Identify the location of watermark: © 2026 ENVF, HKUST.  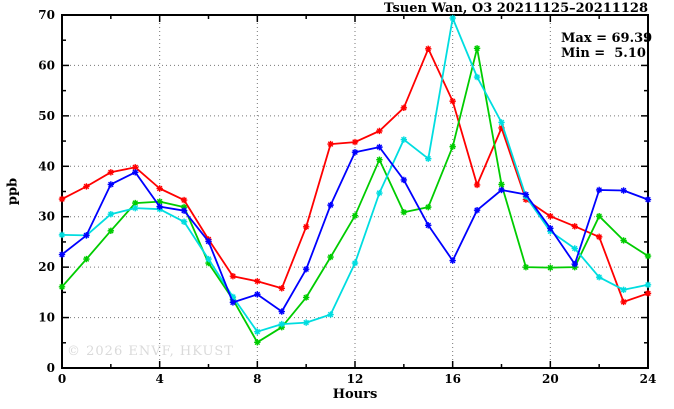
(150, 351).